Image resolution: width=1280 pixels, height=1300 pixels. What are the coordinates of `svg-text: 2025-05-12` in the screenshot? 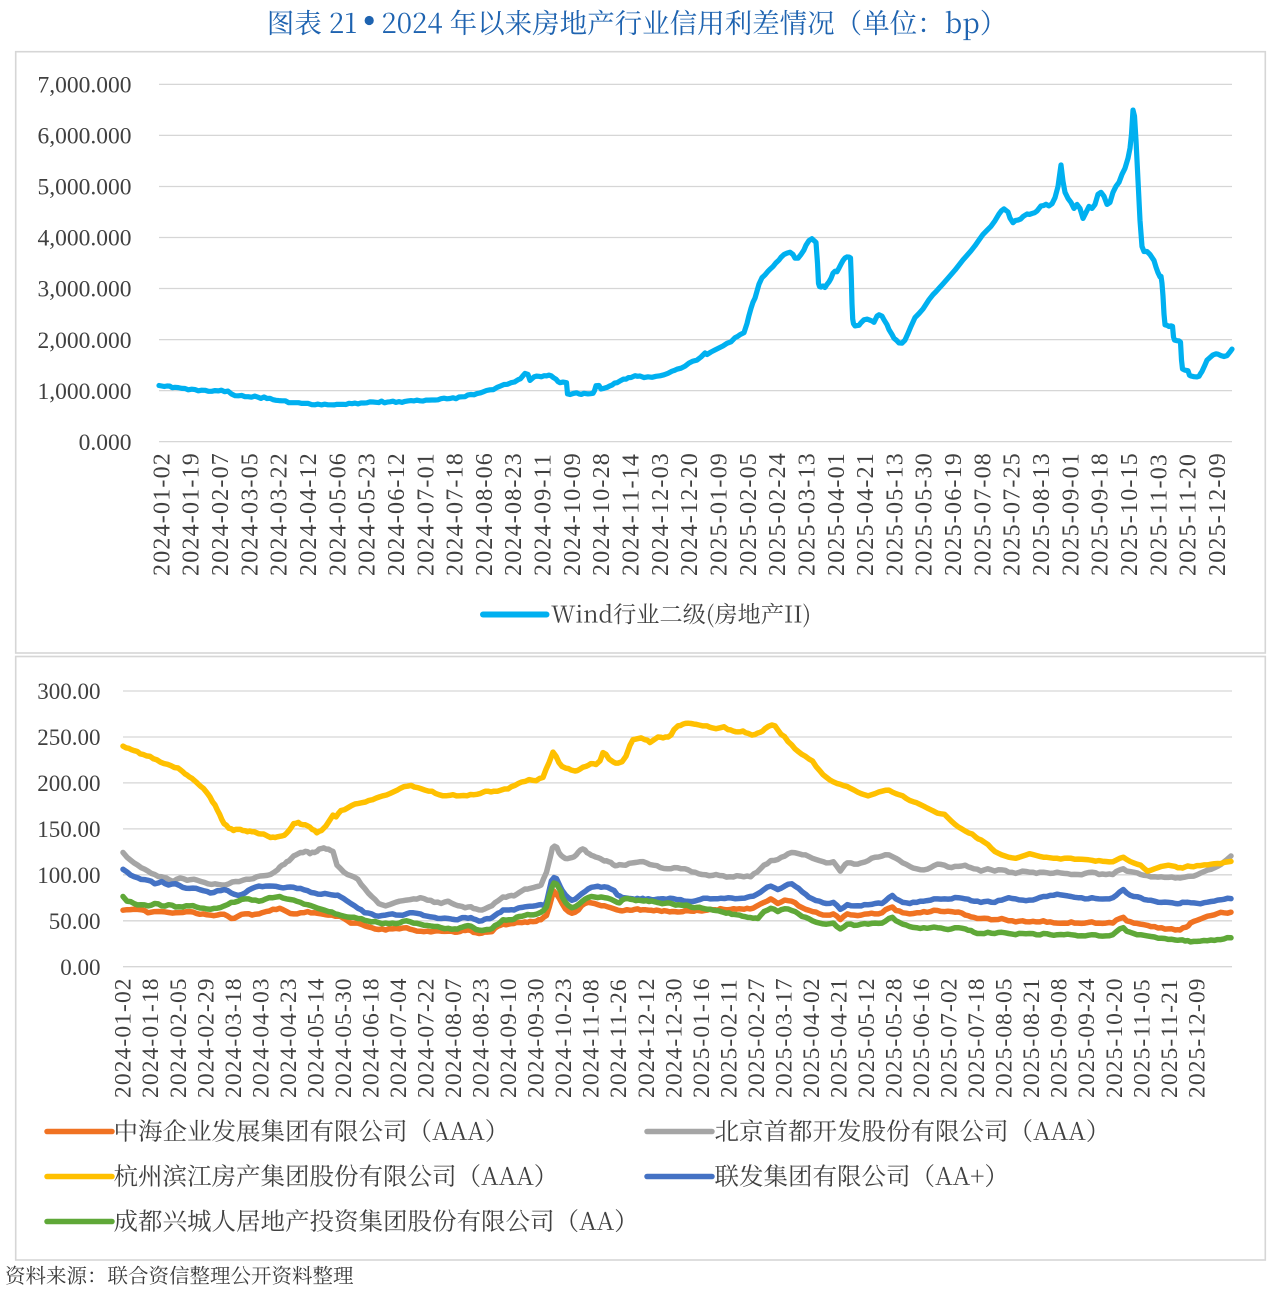 It's located at (867, 1037).